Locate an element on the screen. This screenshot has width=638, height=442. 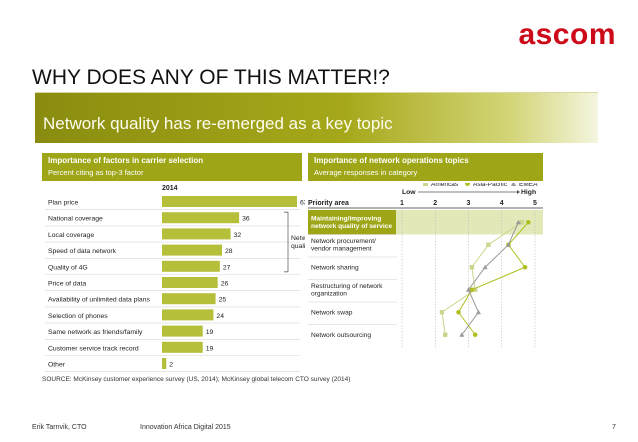
category-label: network quality of service is located at coordinates (351, 226).